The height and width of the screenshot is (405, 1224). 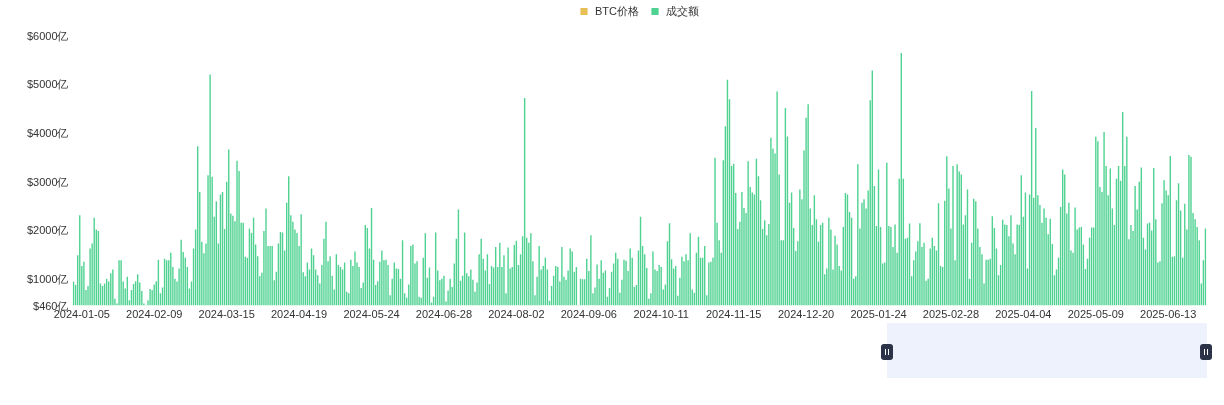 I want to click on x-tick-label: 2025-05-09, so click(x=1095, y=313).